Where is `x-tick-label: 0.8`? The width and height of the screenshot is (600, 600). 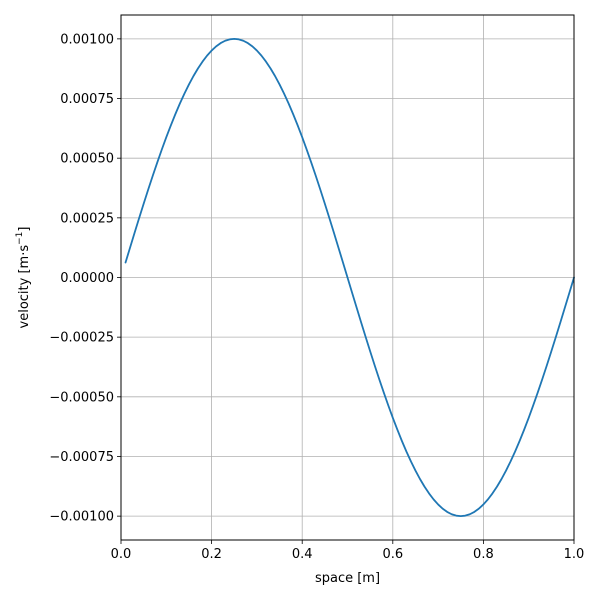 x-tick-label: 0.8 is located at coordinates (483, 554).